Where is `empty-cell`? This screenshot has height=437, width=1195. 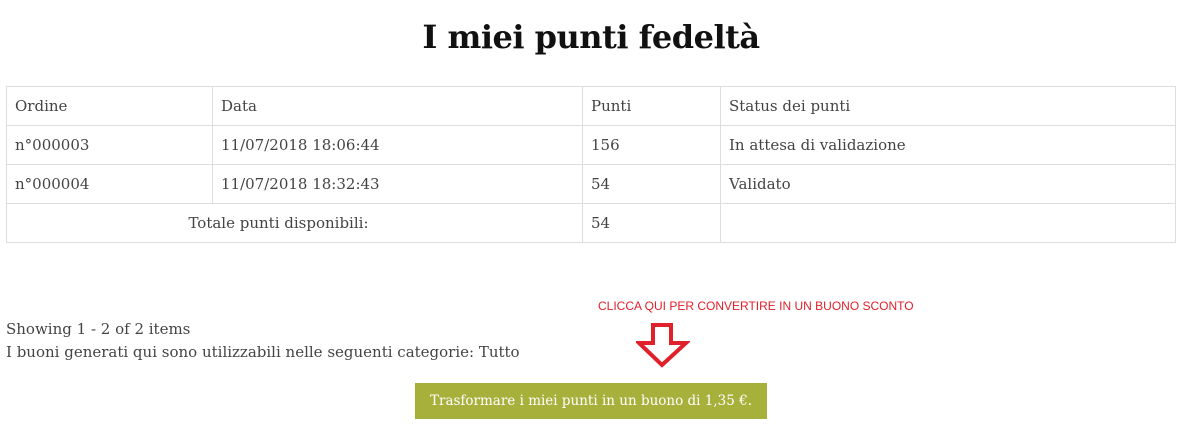 empty-cell is located at coordinates (948, 223).